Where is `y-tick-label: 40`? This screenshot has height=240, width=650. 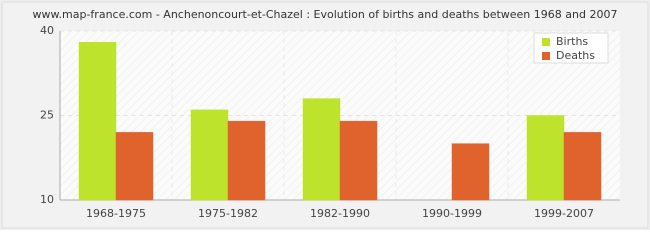 y-tick-label: 40 is located at coordinates (47, 30).